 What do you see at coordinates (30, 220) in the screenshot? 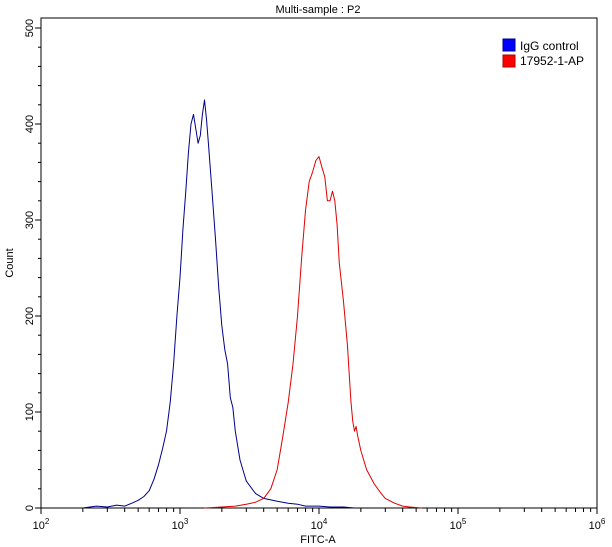
I see `y-tick-label: 300` at bounding box center [30, 220].